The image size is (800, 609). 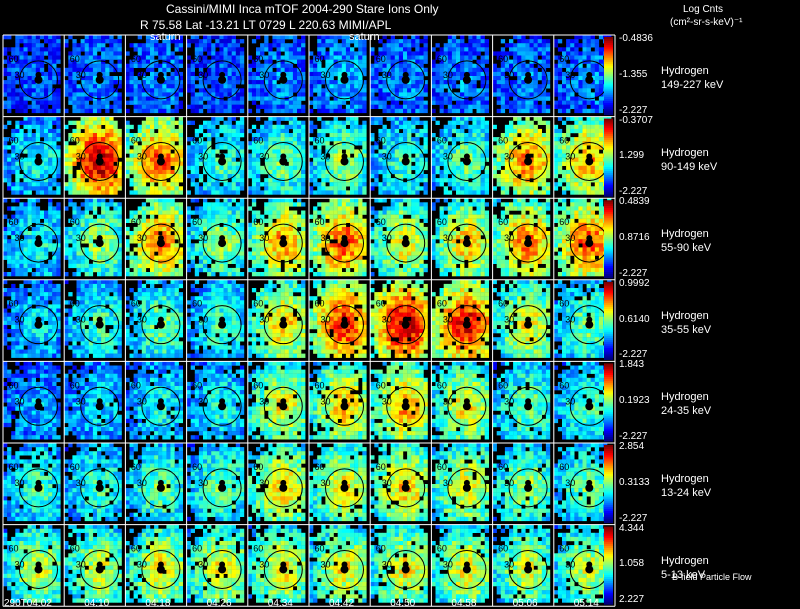 What do you see at coordinates (689, 166) in the screenshot?
I see `energy-range-label: 90-149 keV` at bounding box center [689, 166].